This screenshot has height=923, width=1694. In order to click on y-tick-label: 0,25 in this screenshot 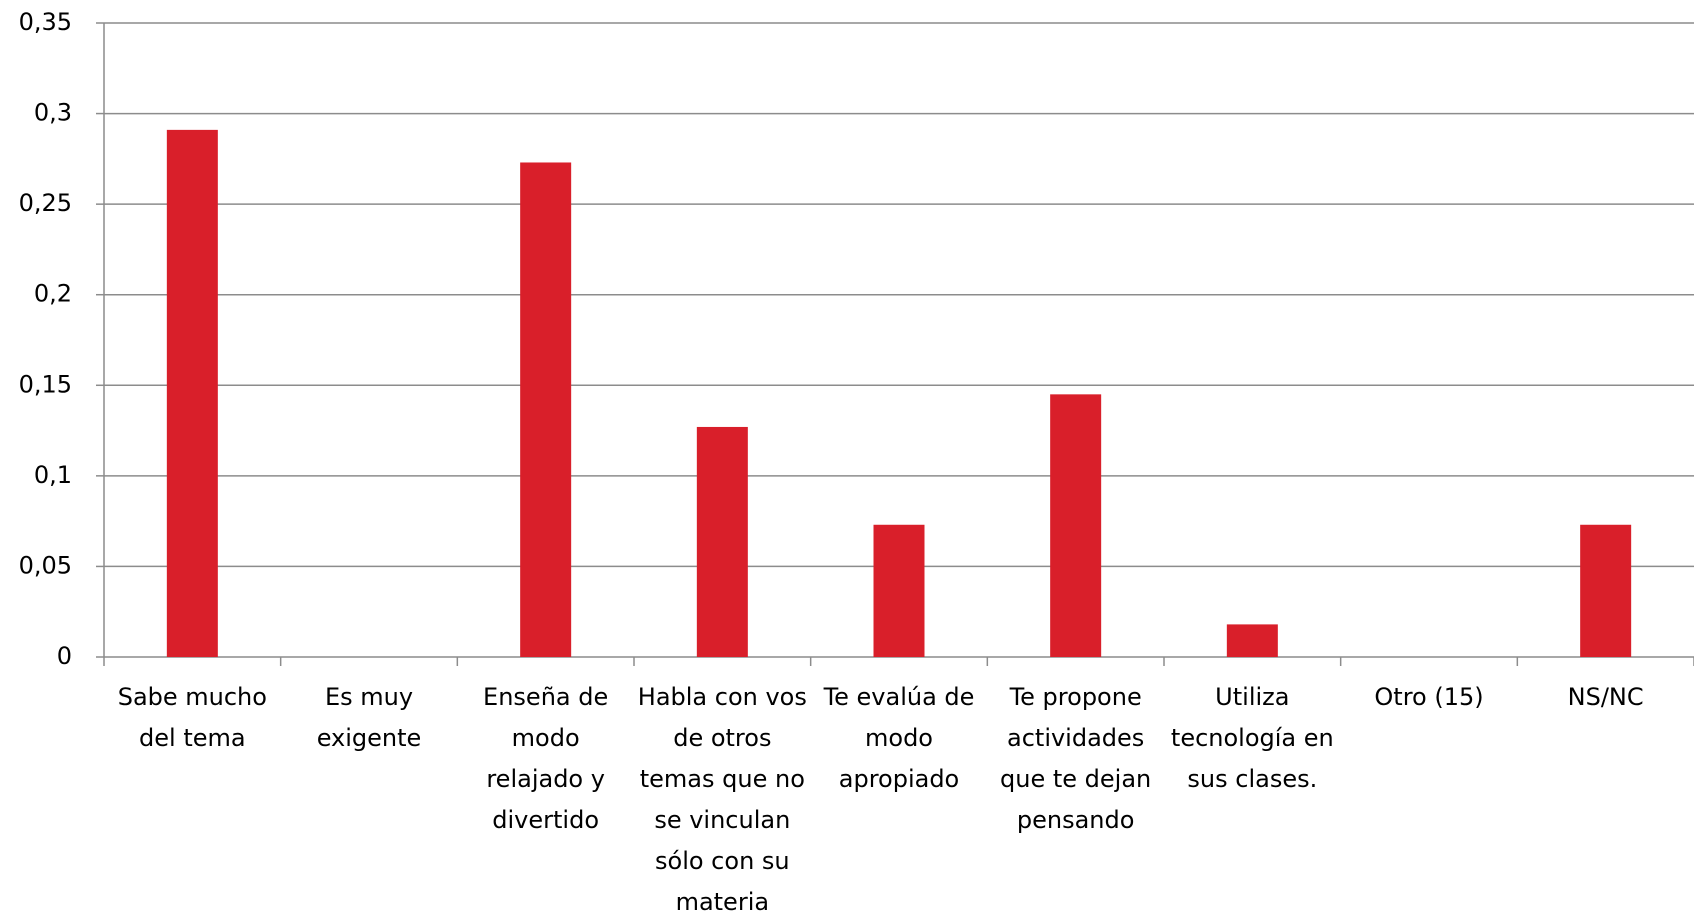, I will do `click(45, 203)`.